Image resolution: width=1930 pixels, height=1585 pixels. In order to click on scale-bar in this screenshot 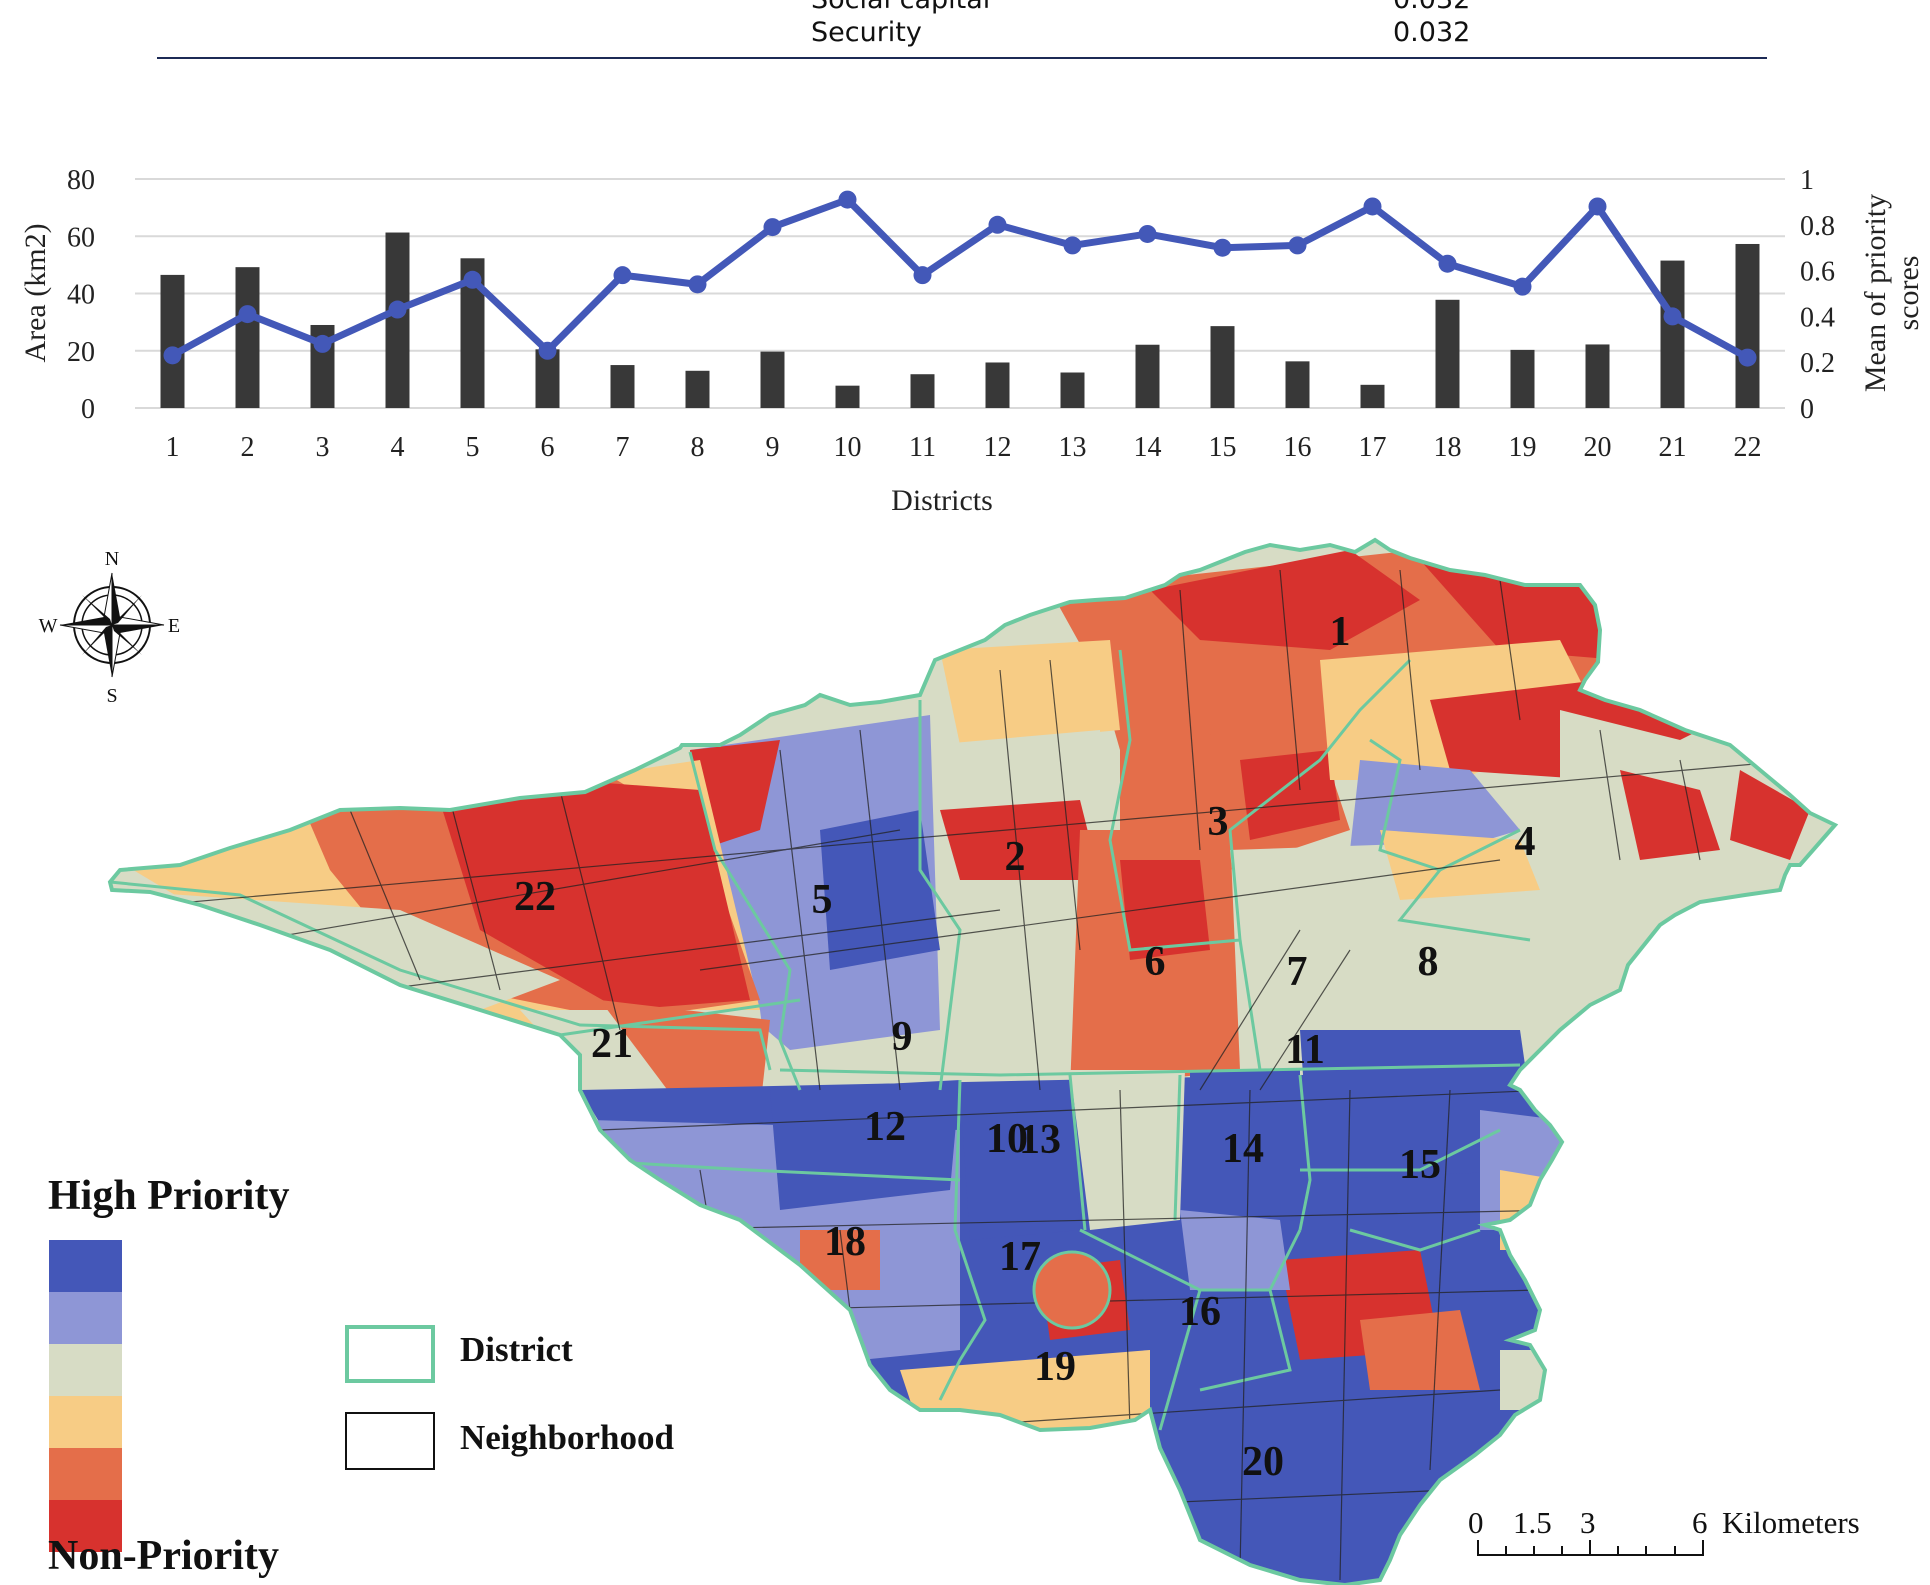, I will do `click(1590, 1548)`.